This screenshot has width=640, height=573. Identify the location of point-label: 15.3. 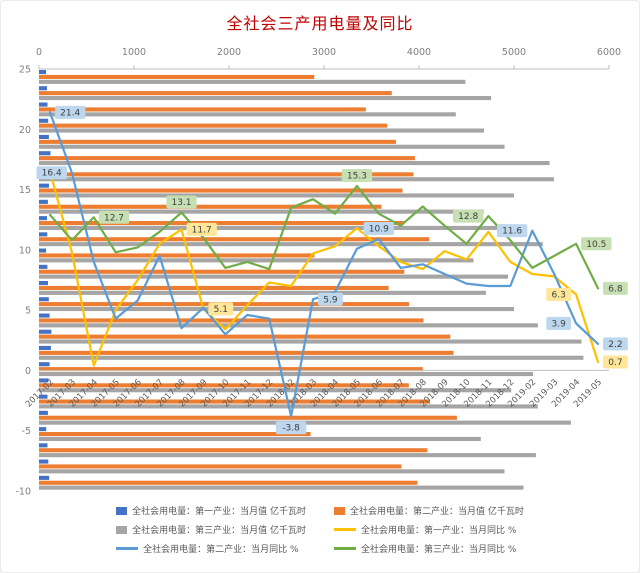
(357, 177).